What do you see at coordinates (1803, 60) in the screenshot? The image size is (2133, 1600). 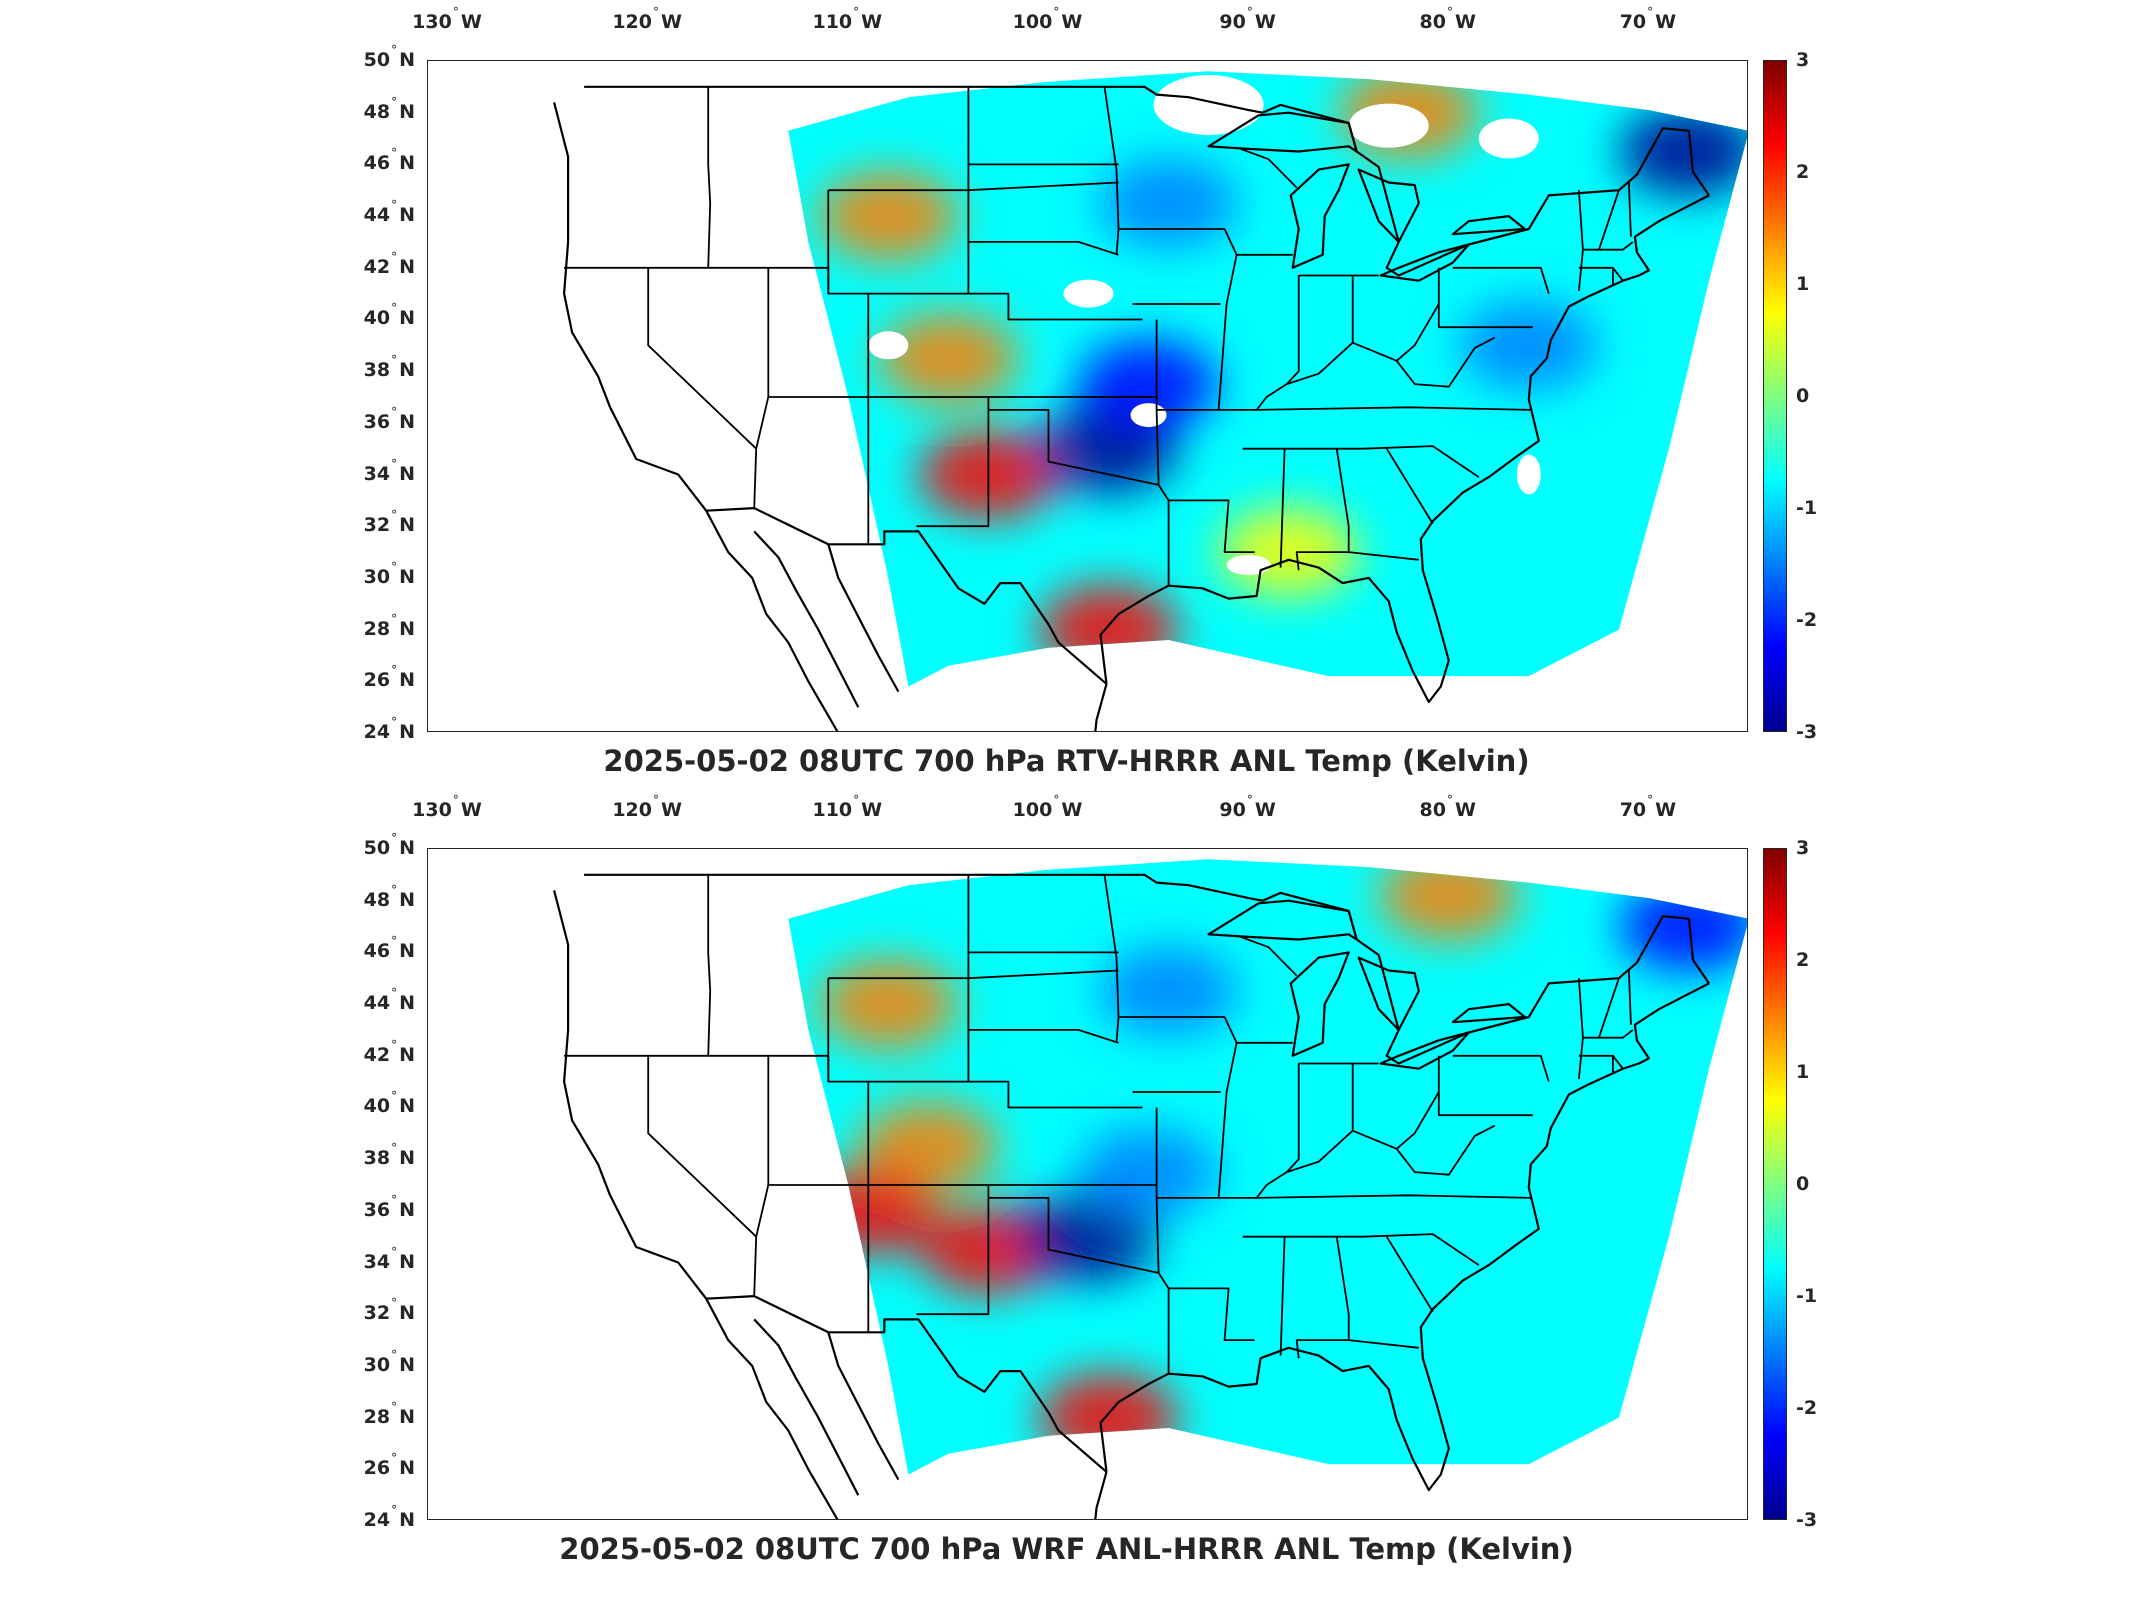 I see `colorbar-tick-label: 3` at bounding box center [1803, 60].